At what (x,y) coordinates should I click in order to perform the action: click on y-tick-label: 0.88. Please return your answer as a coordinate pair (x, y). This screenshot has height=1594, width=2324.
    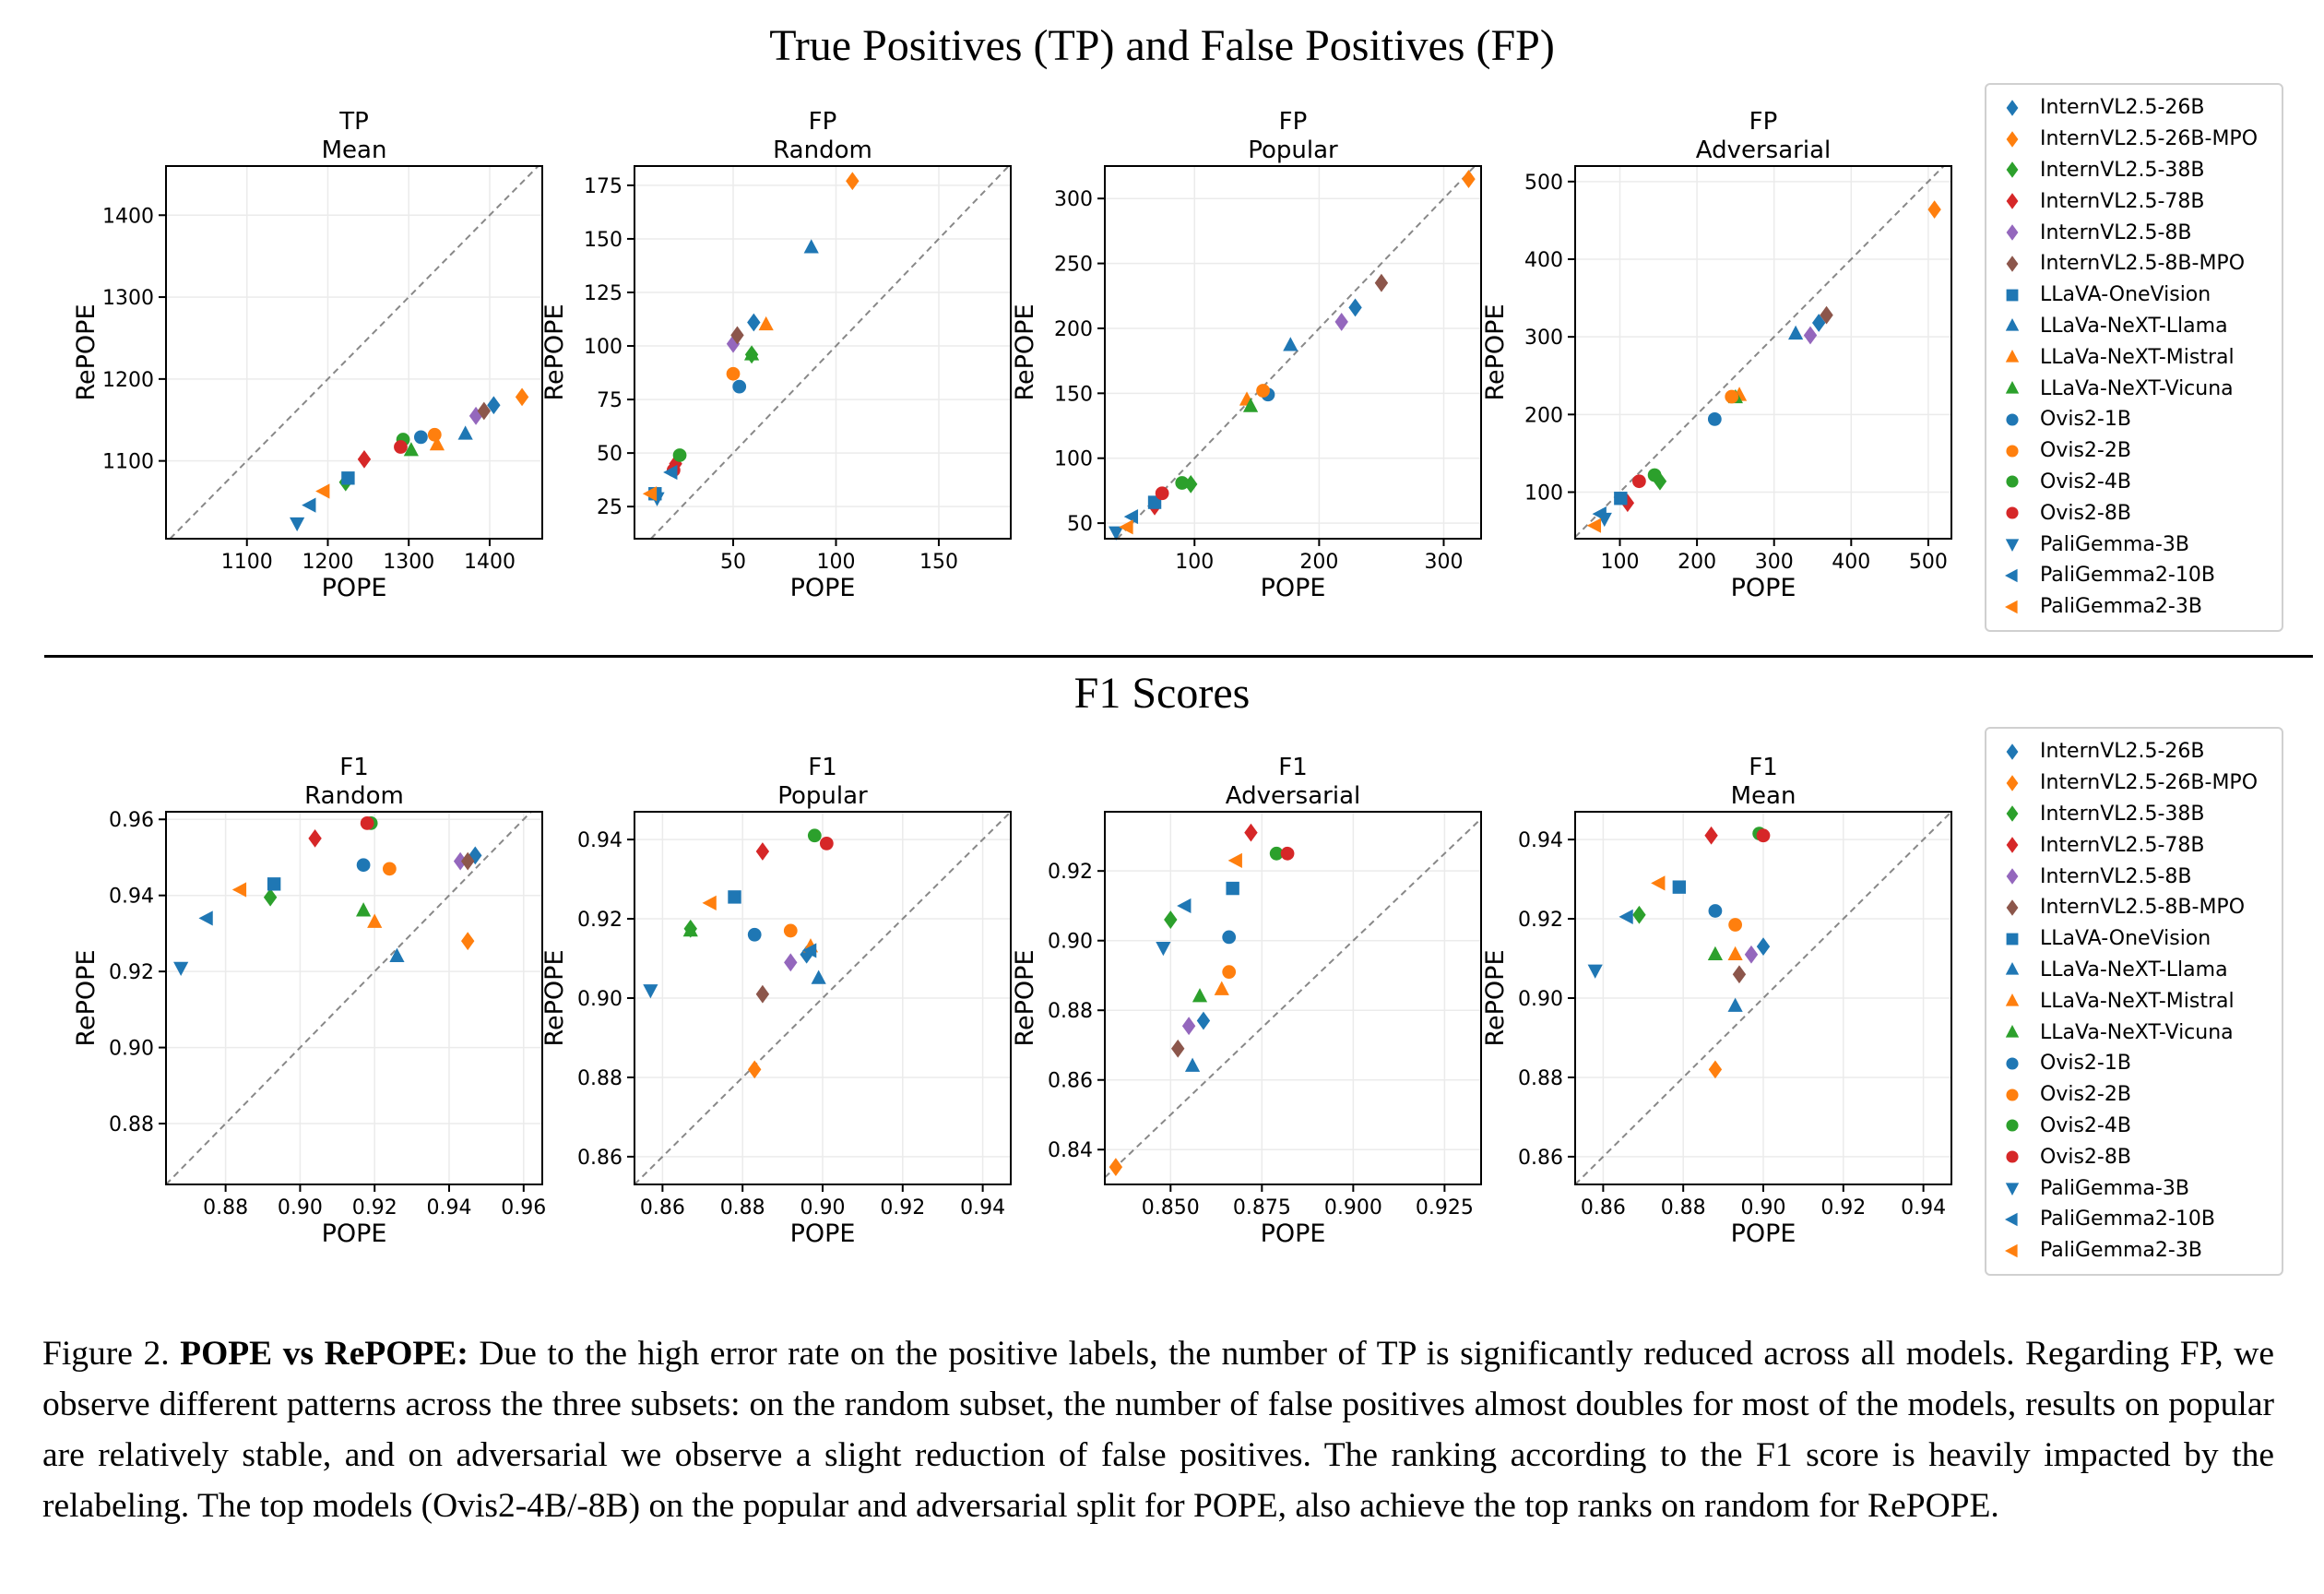
    Looking at the image, I should click on (131, 1124).